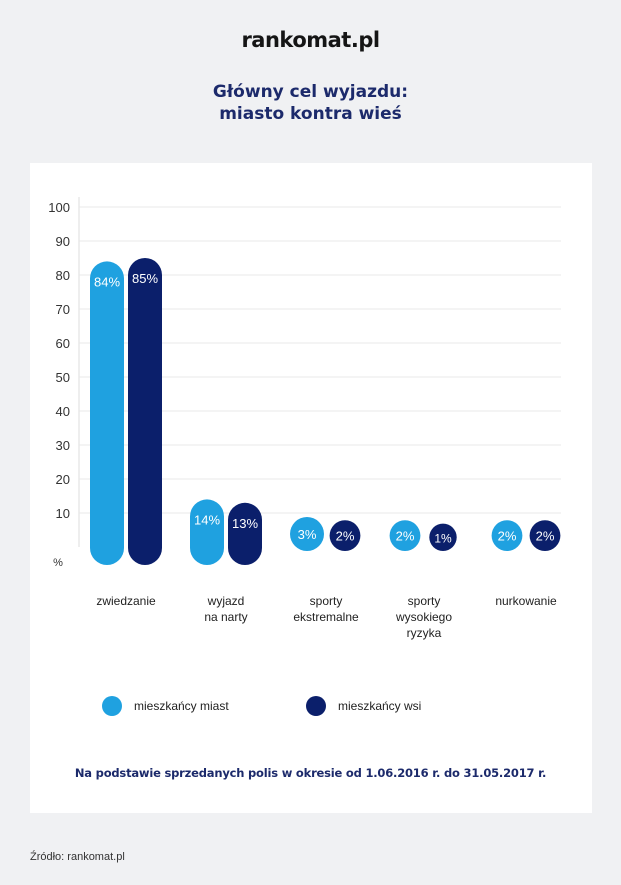  What do you see at coordinates (63, 241) in the screenshot?
I see `y-tick-label: 90` at bounding box center [63, 241].